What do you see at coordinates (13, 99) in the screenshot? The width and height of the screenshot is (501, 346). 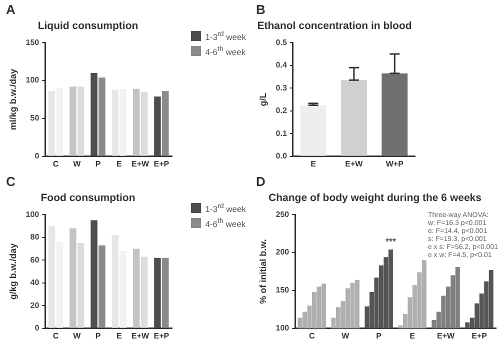 I see `y-axis-title: ml/kg b.w./day` at bounding box center [13, 99].